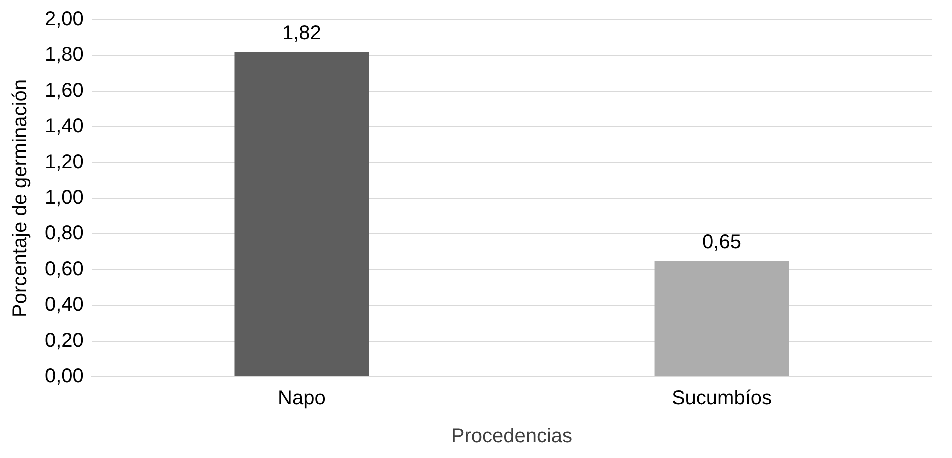  What do you see at coordinates (64, 91) in the screenshot?
I see `y-tick-label: 1,60` at bounding box center [64, 91].